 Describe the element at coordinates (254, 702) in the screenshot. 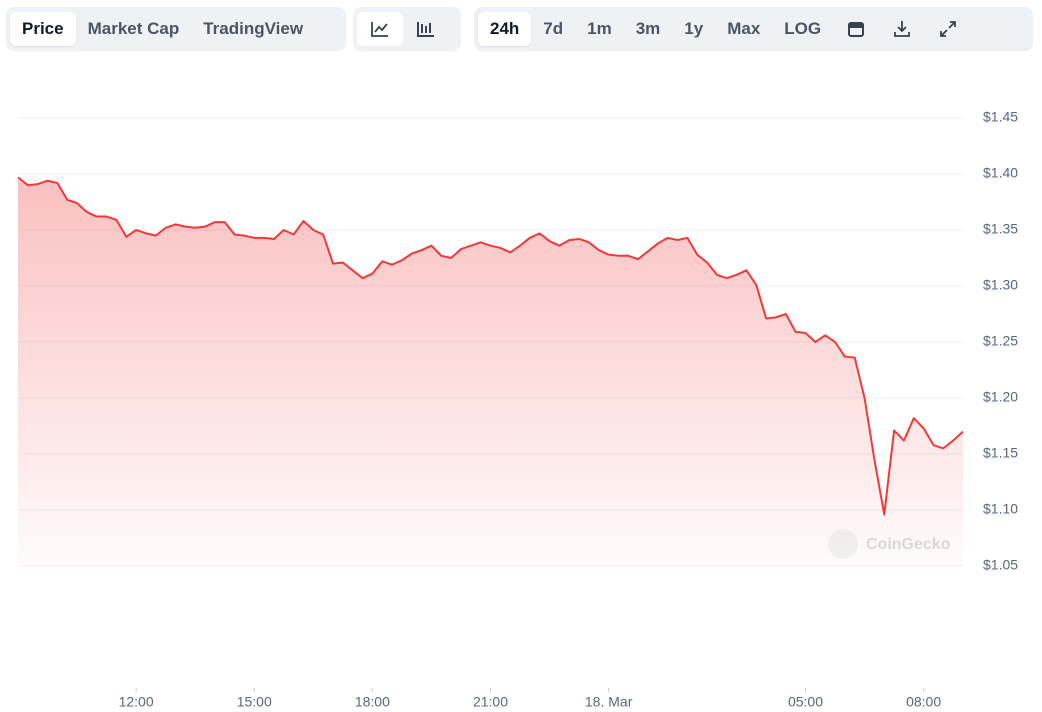

I see `x-tick-label: 15:00` at that location.